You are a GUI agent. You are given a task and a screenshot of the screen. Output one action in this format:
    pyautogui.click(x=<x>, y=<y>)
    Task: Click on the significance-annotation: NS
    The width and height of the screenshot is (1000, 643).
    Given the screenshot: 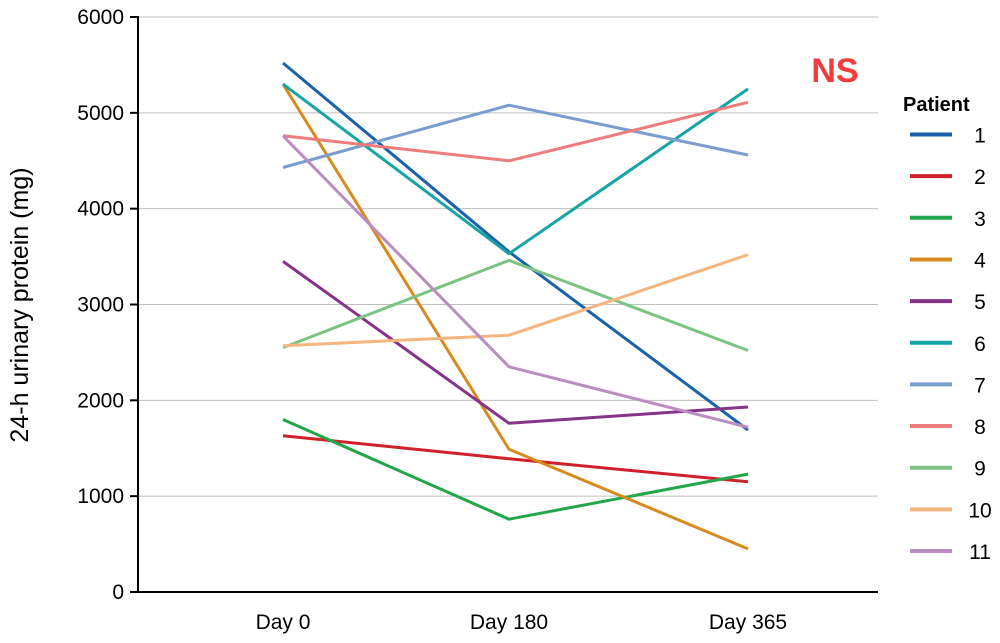 What is the action you would take?
    pyautogui.click(x=834, y=71)
    